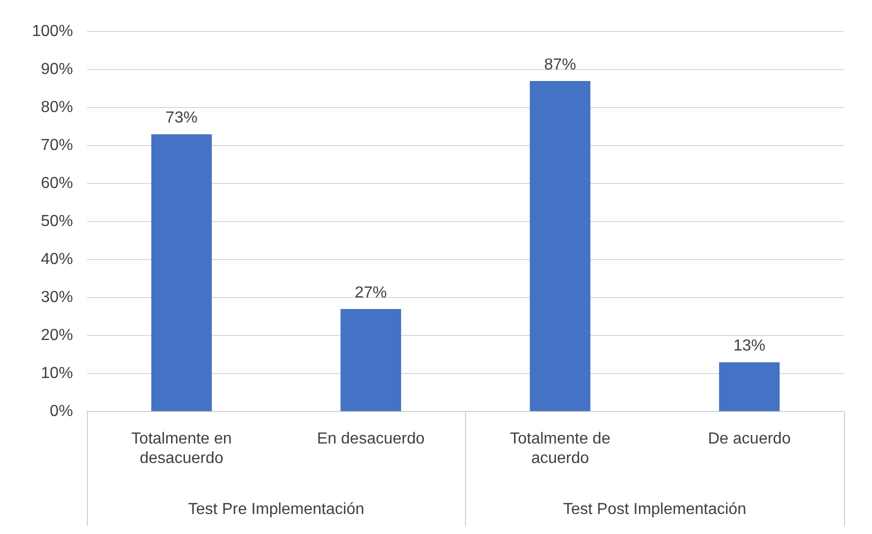  What do you see at coordinates (560, 65) in the screenshot?
I see `data-label: 87%` at bounding box center [560, 65].